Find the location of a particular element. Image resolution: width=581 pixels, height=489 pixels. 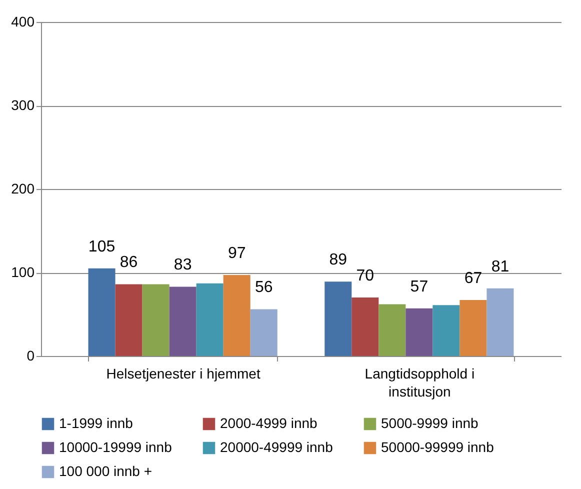

y-tick-label: 400 is located at coordinates (23, 22).